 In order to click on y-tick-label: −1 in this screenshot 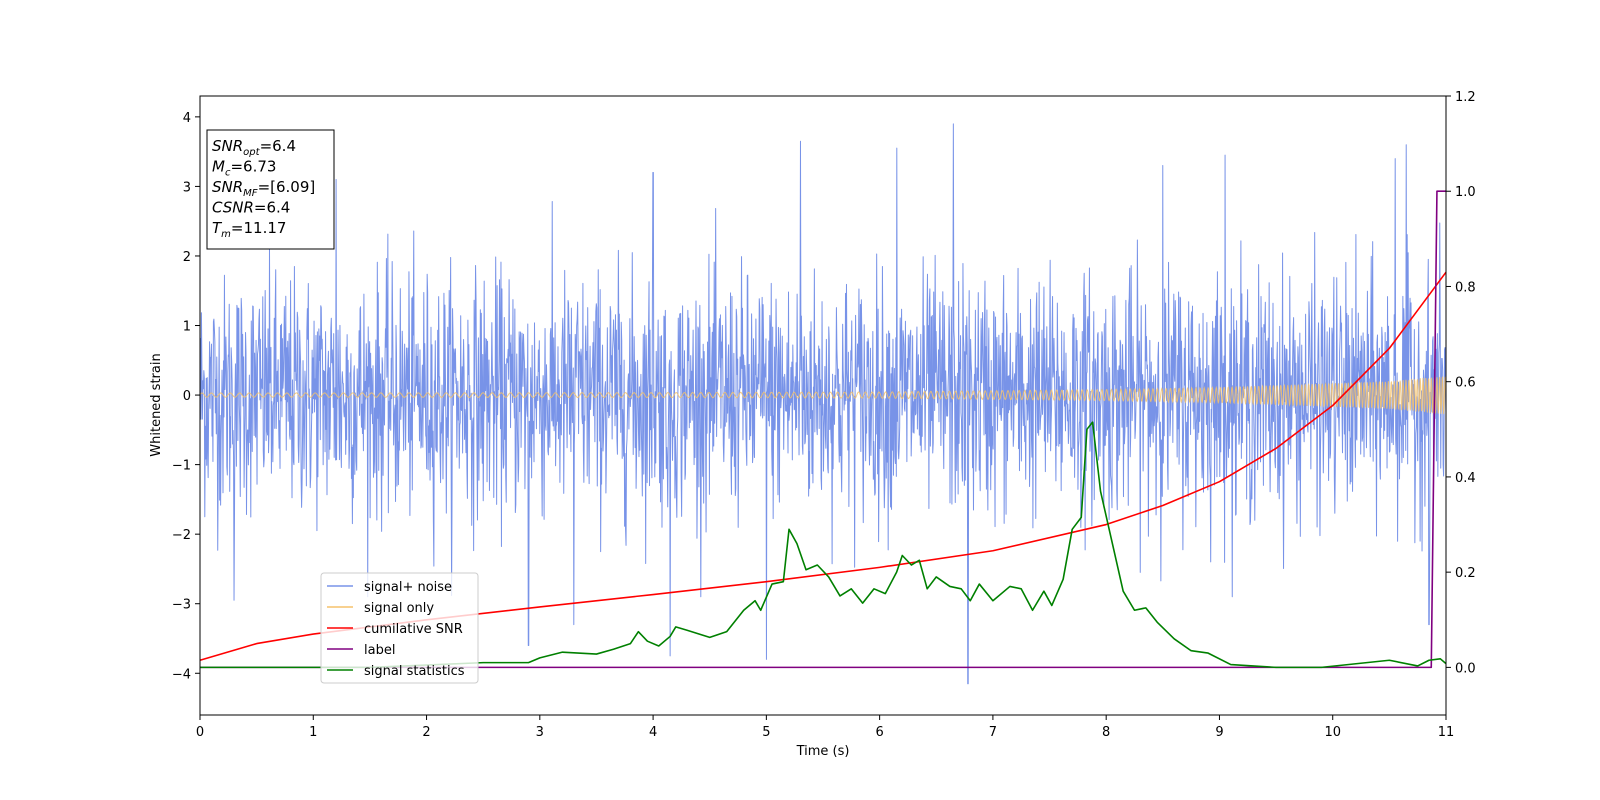, I will do `click(181, 466)`.